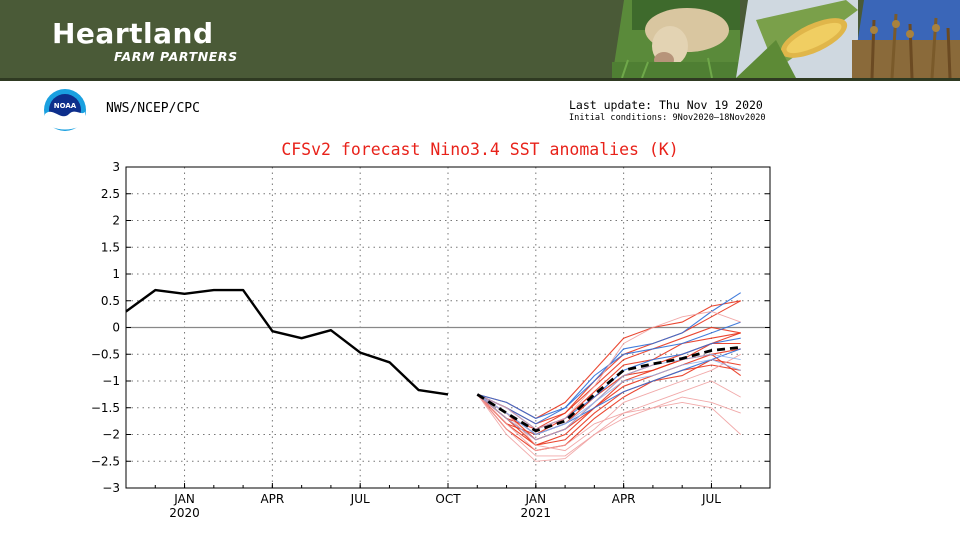  Describe the element at coordinates (480, 79) in the screenshot. I see `banner-divider` at that location.